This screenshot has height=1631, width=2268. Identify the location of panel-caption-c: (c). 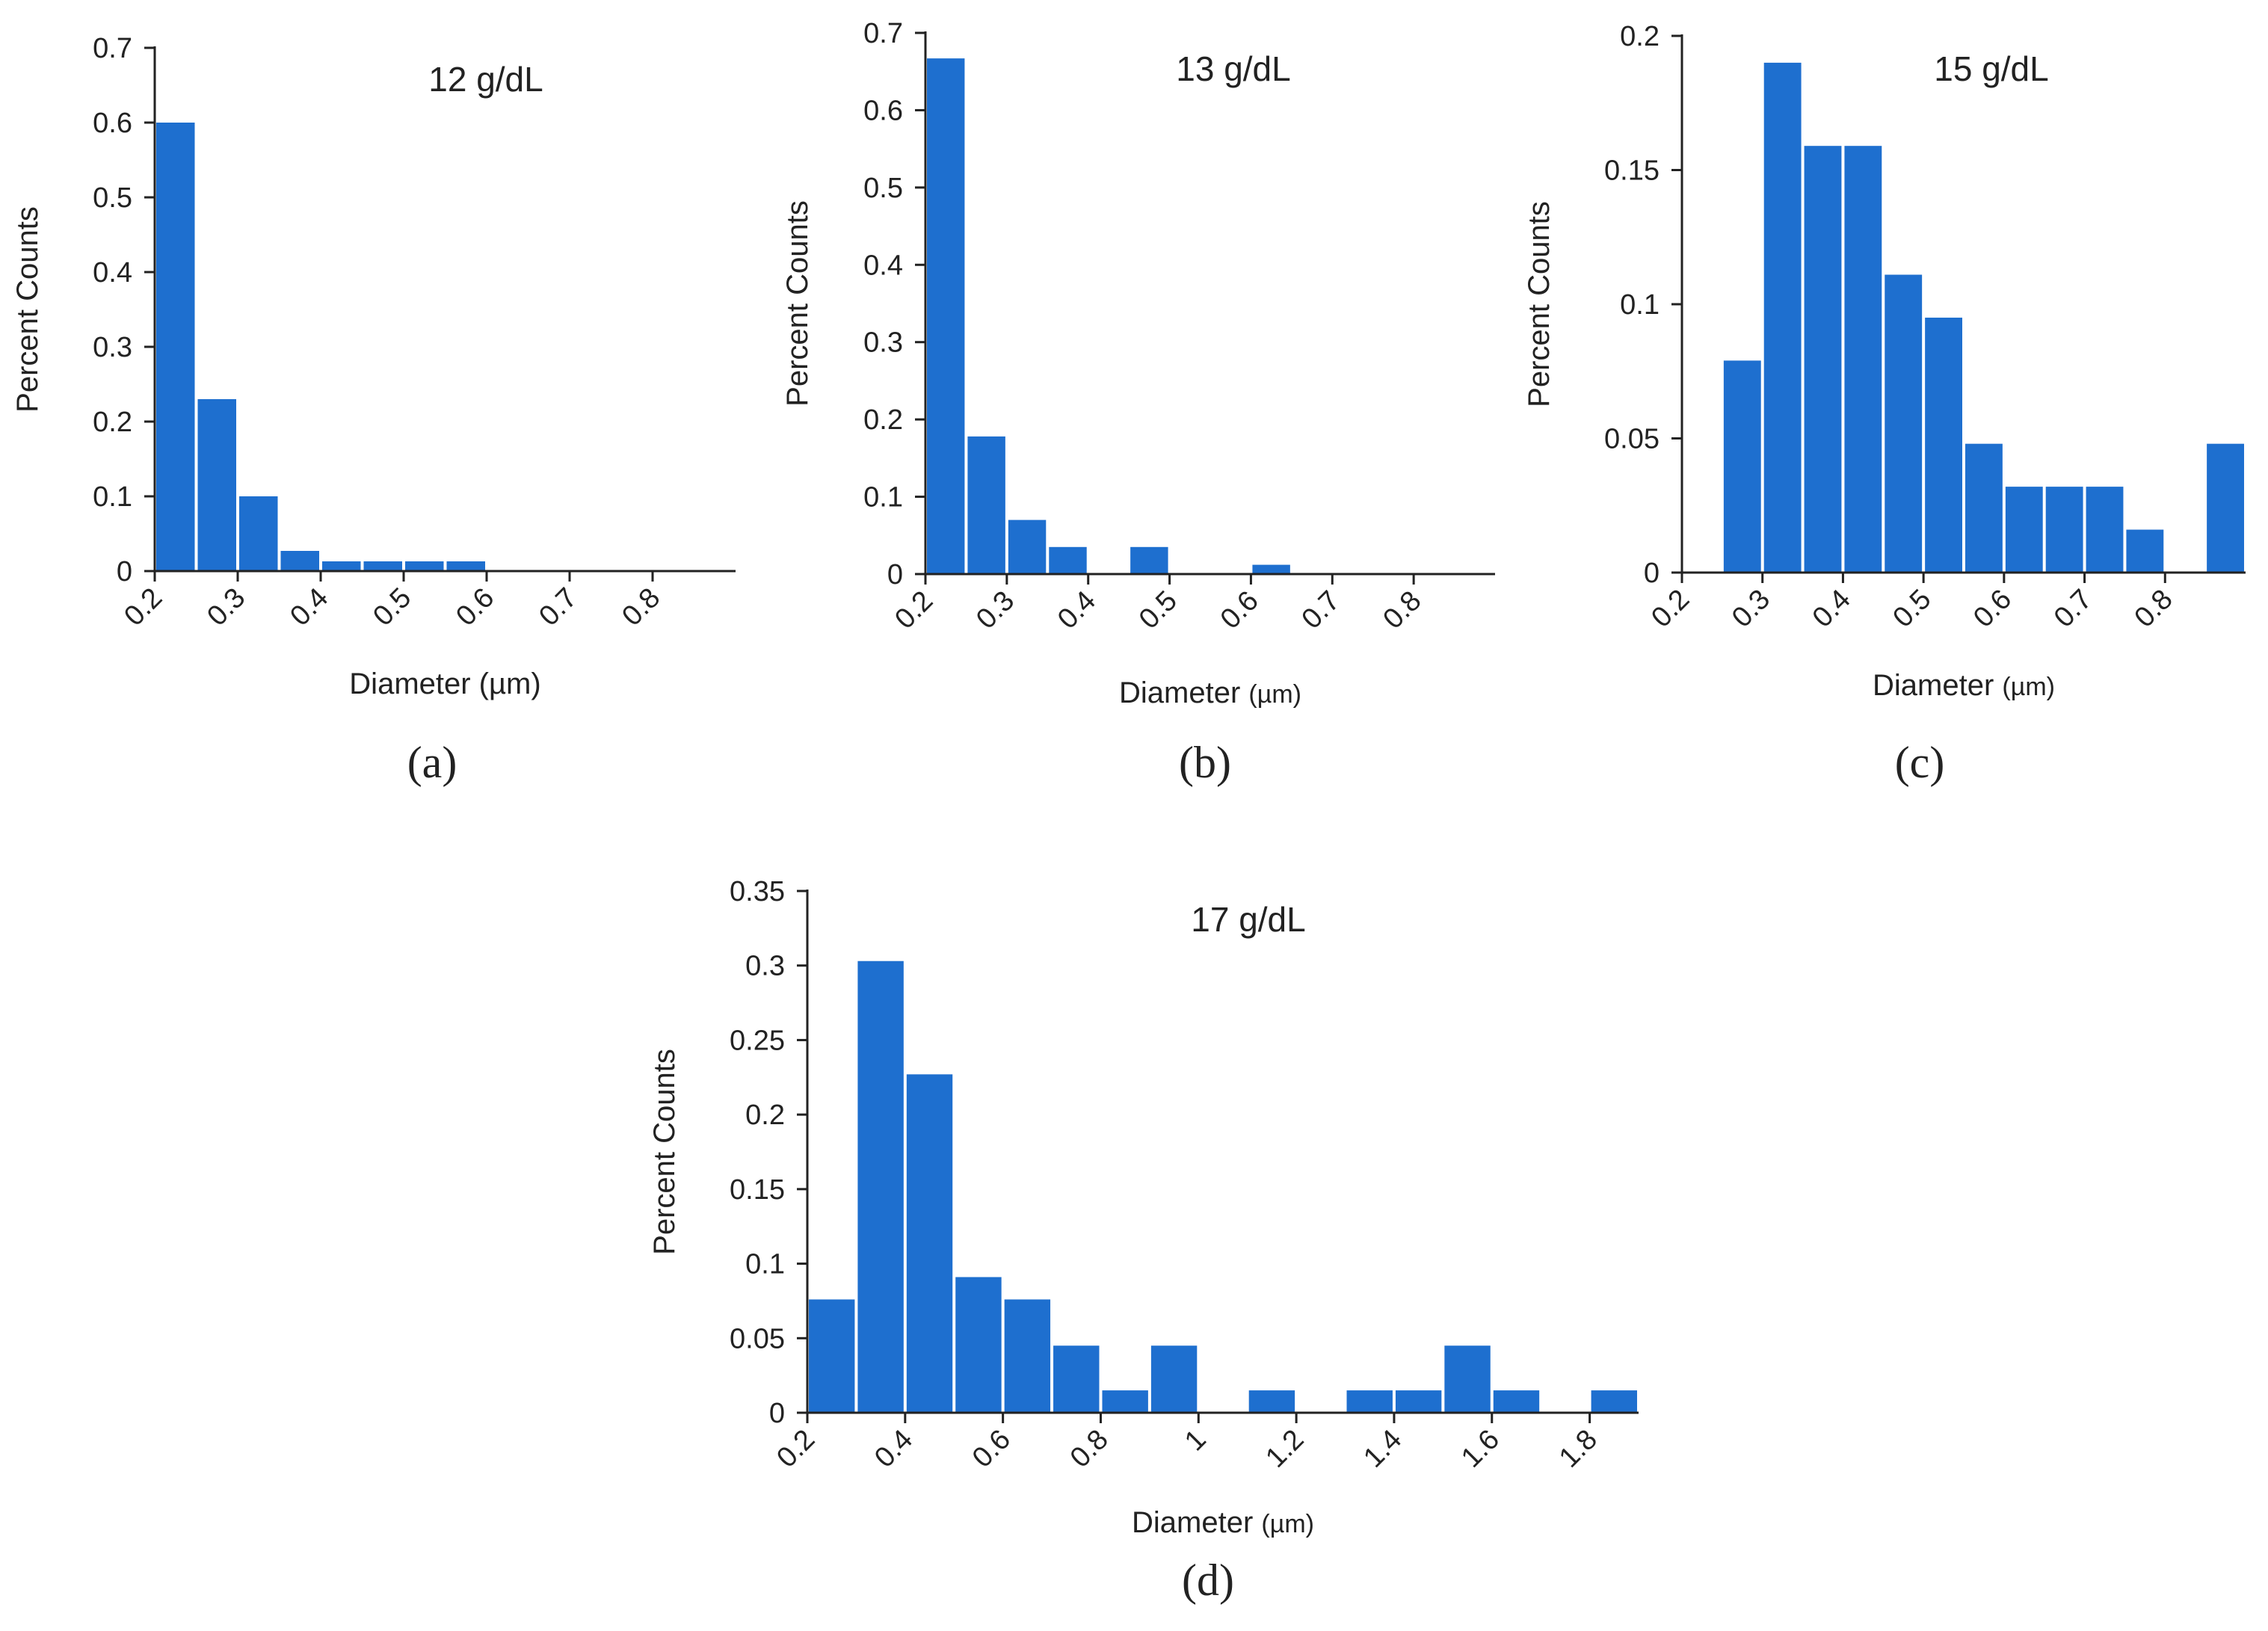
(1920, 762).